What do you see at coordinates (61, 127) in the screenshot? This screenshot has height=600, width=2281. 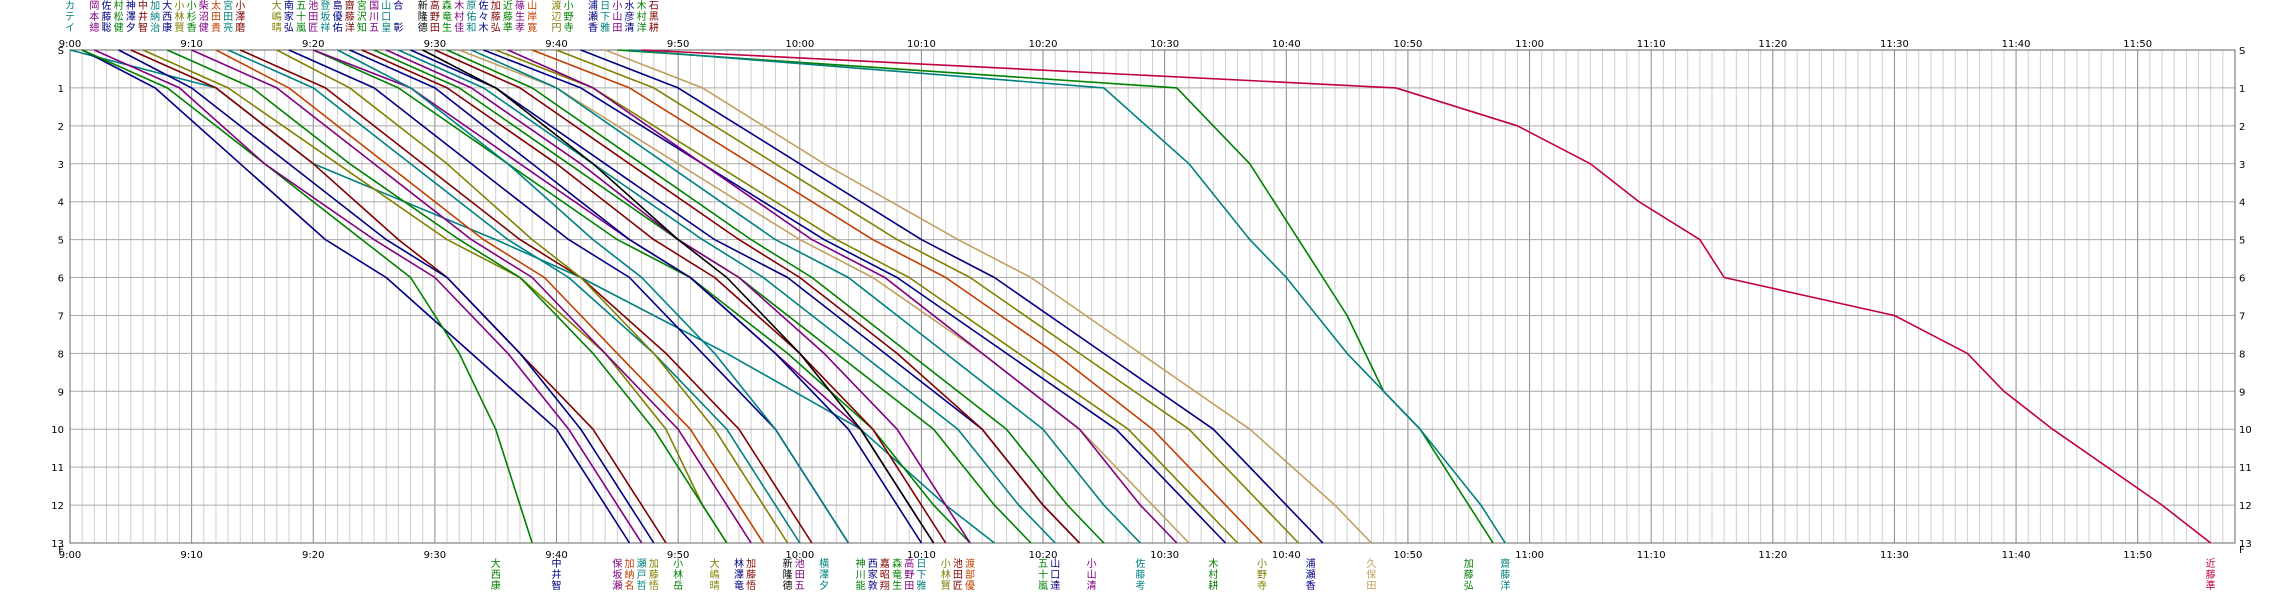 I see `checkpoint-label-left: 2` at bounding box center [61, 127].